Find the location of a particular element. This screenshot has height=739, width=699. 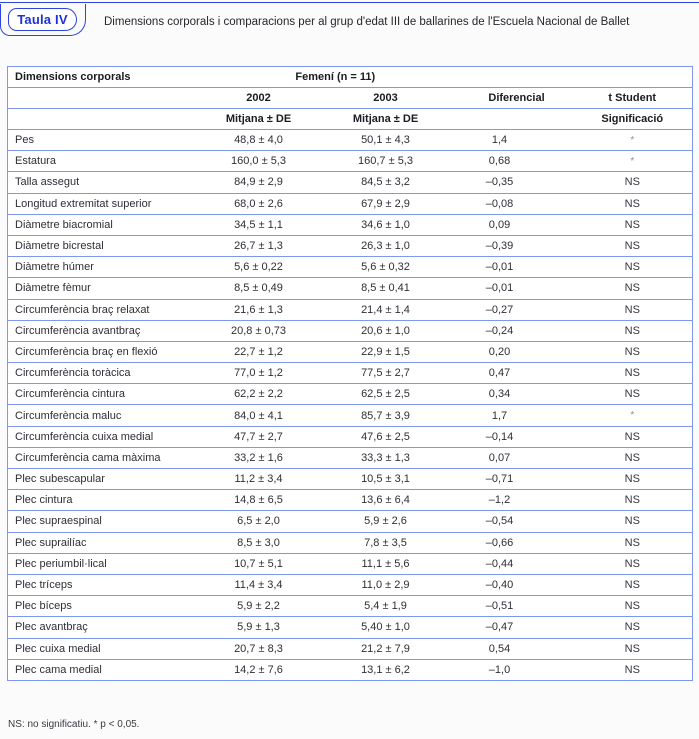

header-rule is located at coordinates (349, 2).